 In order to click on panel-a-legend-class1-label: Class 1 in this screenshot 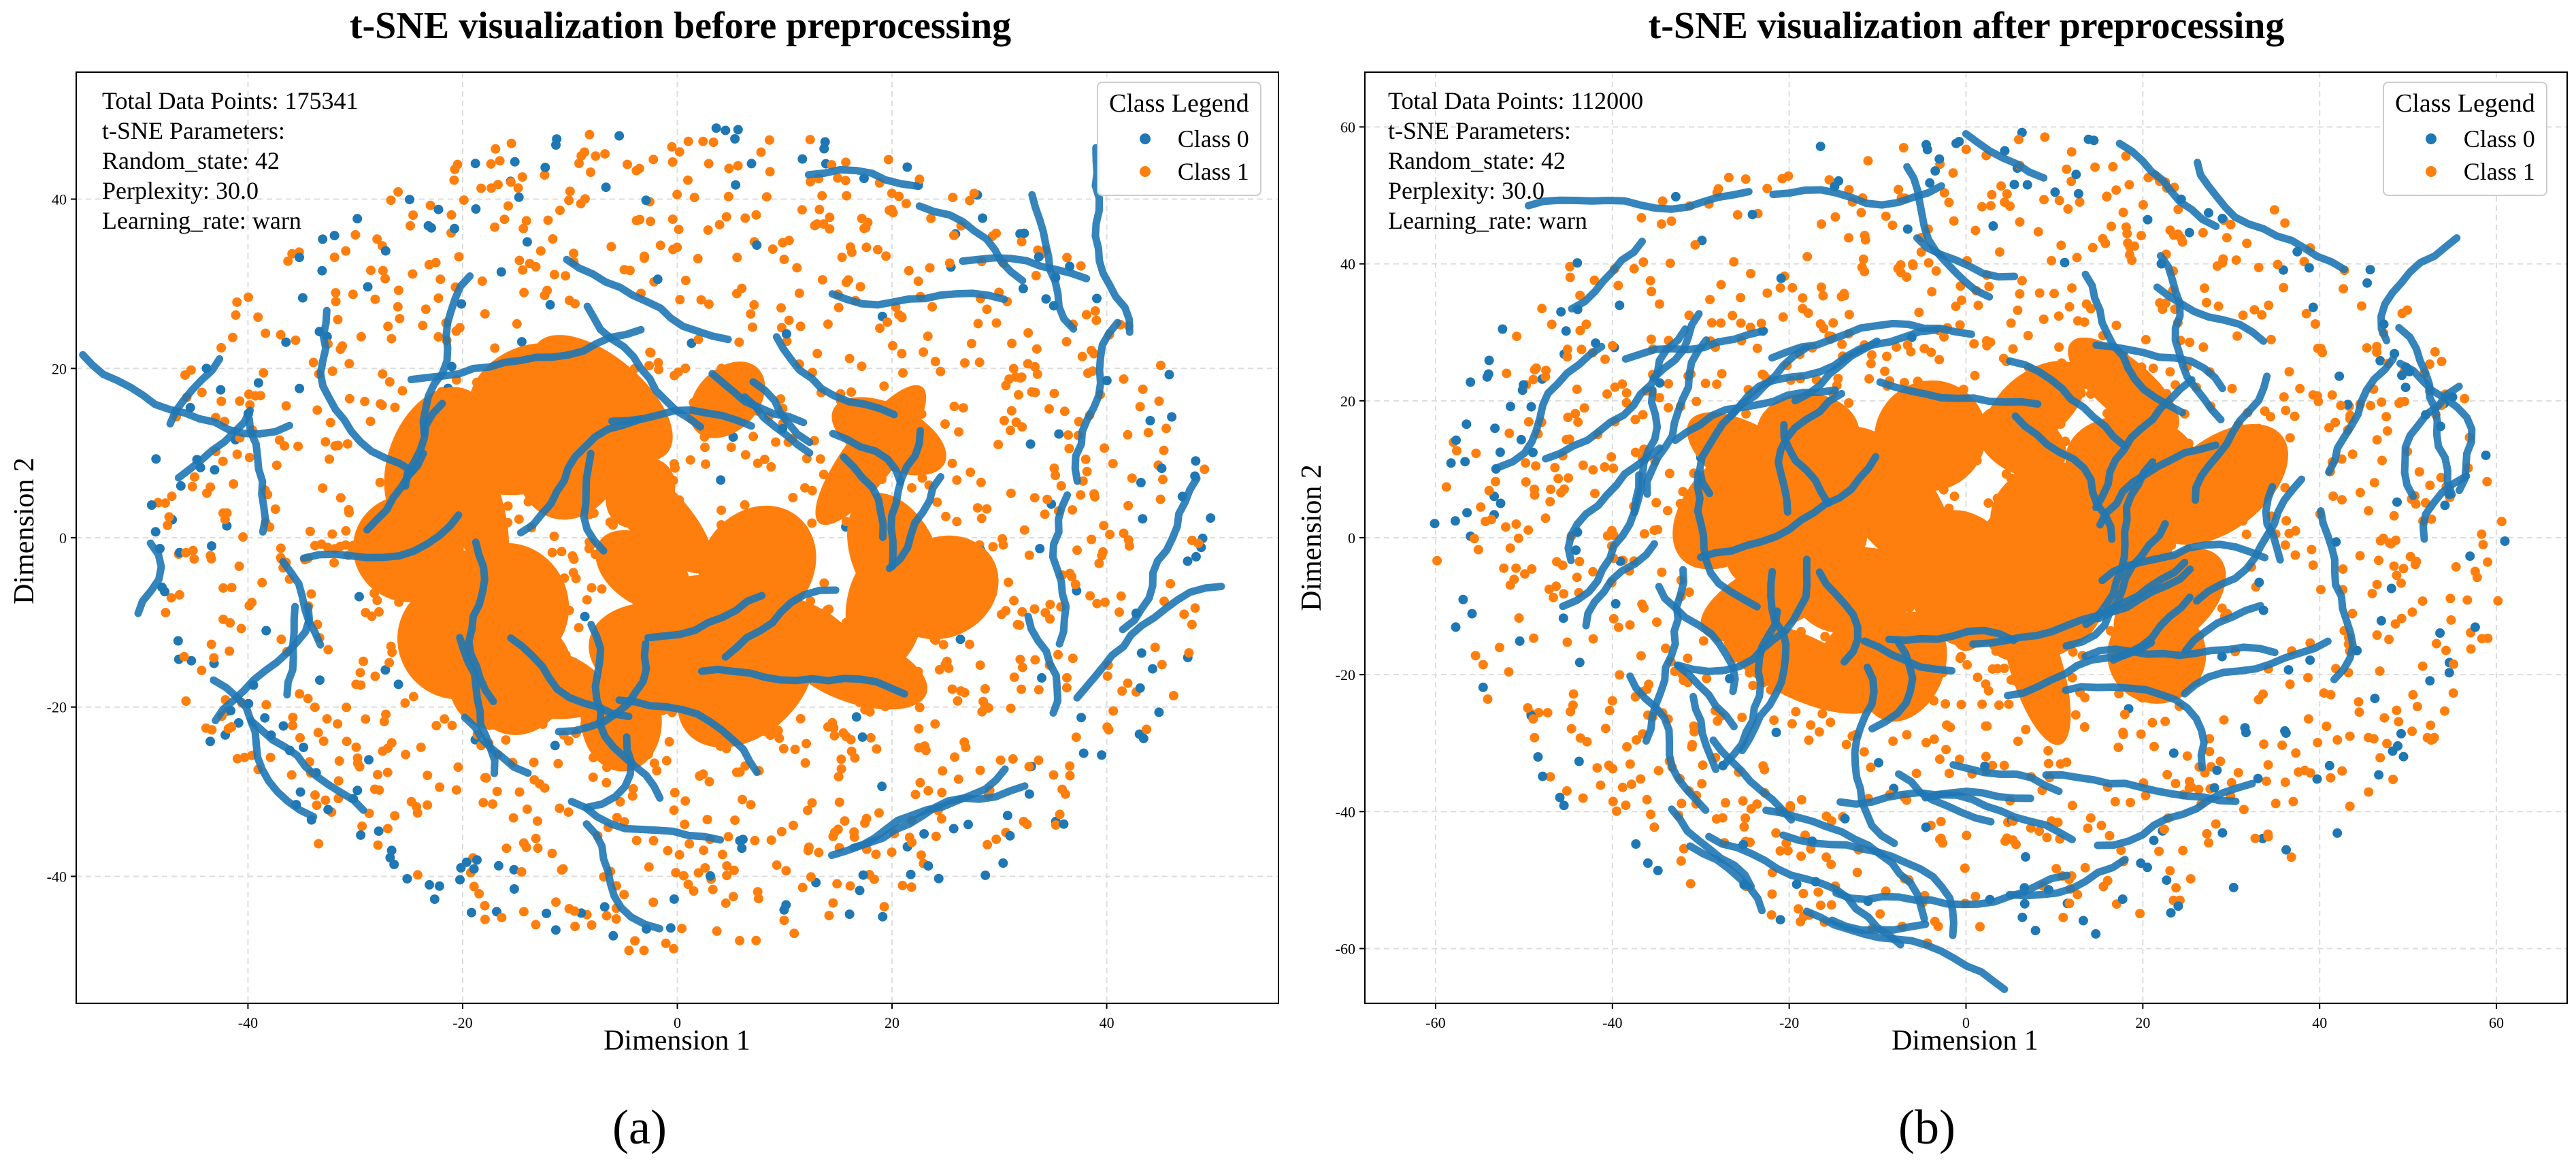, I will do `click(1213, 171)`.